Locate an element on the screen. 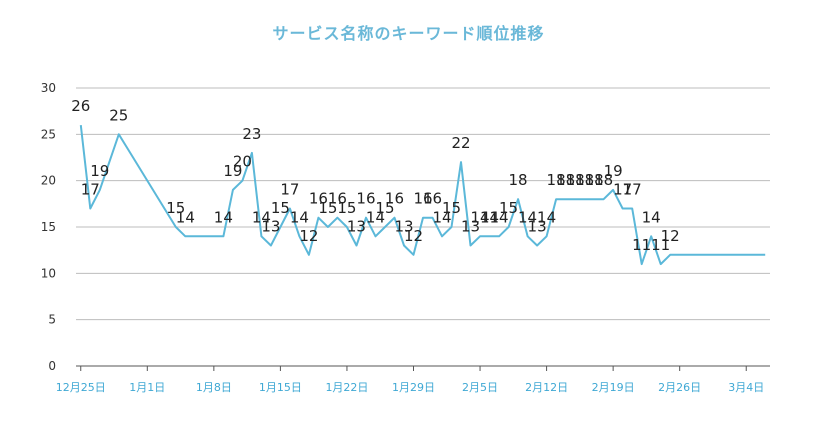 The height and width of the screenshot is (433, 817). x-tick-label: 2月26日 is located at coordinates (679, 387).